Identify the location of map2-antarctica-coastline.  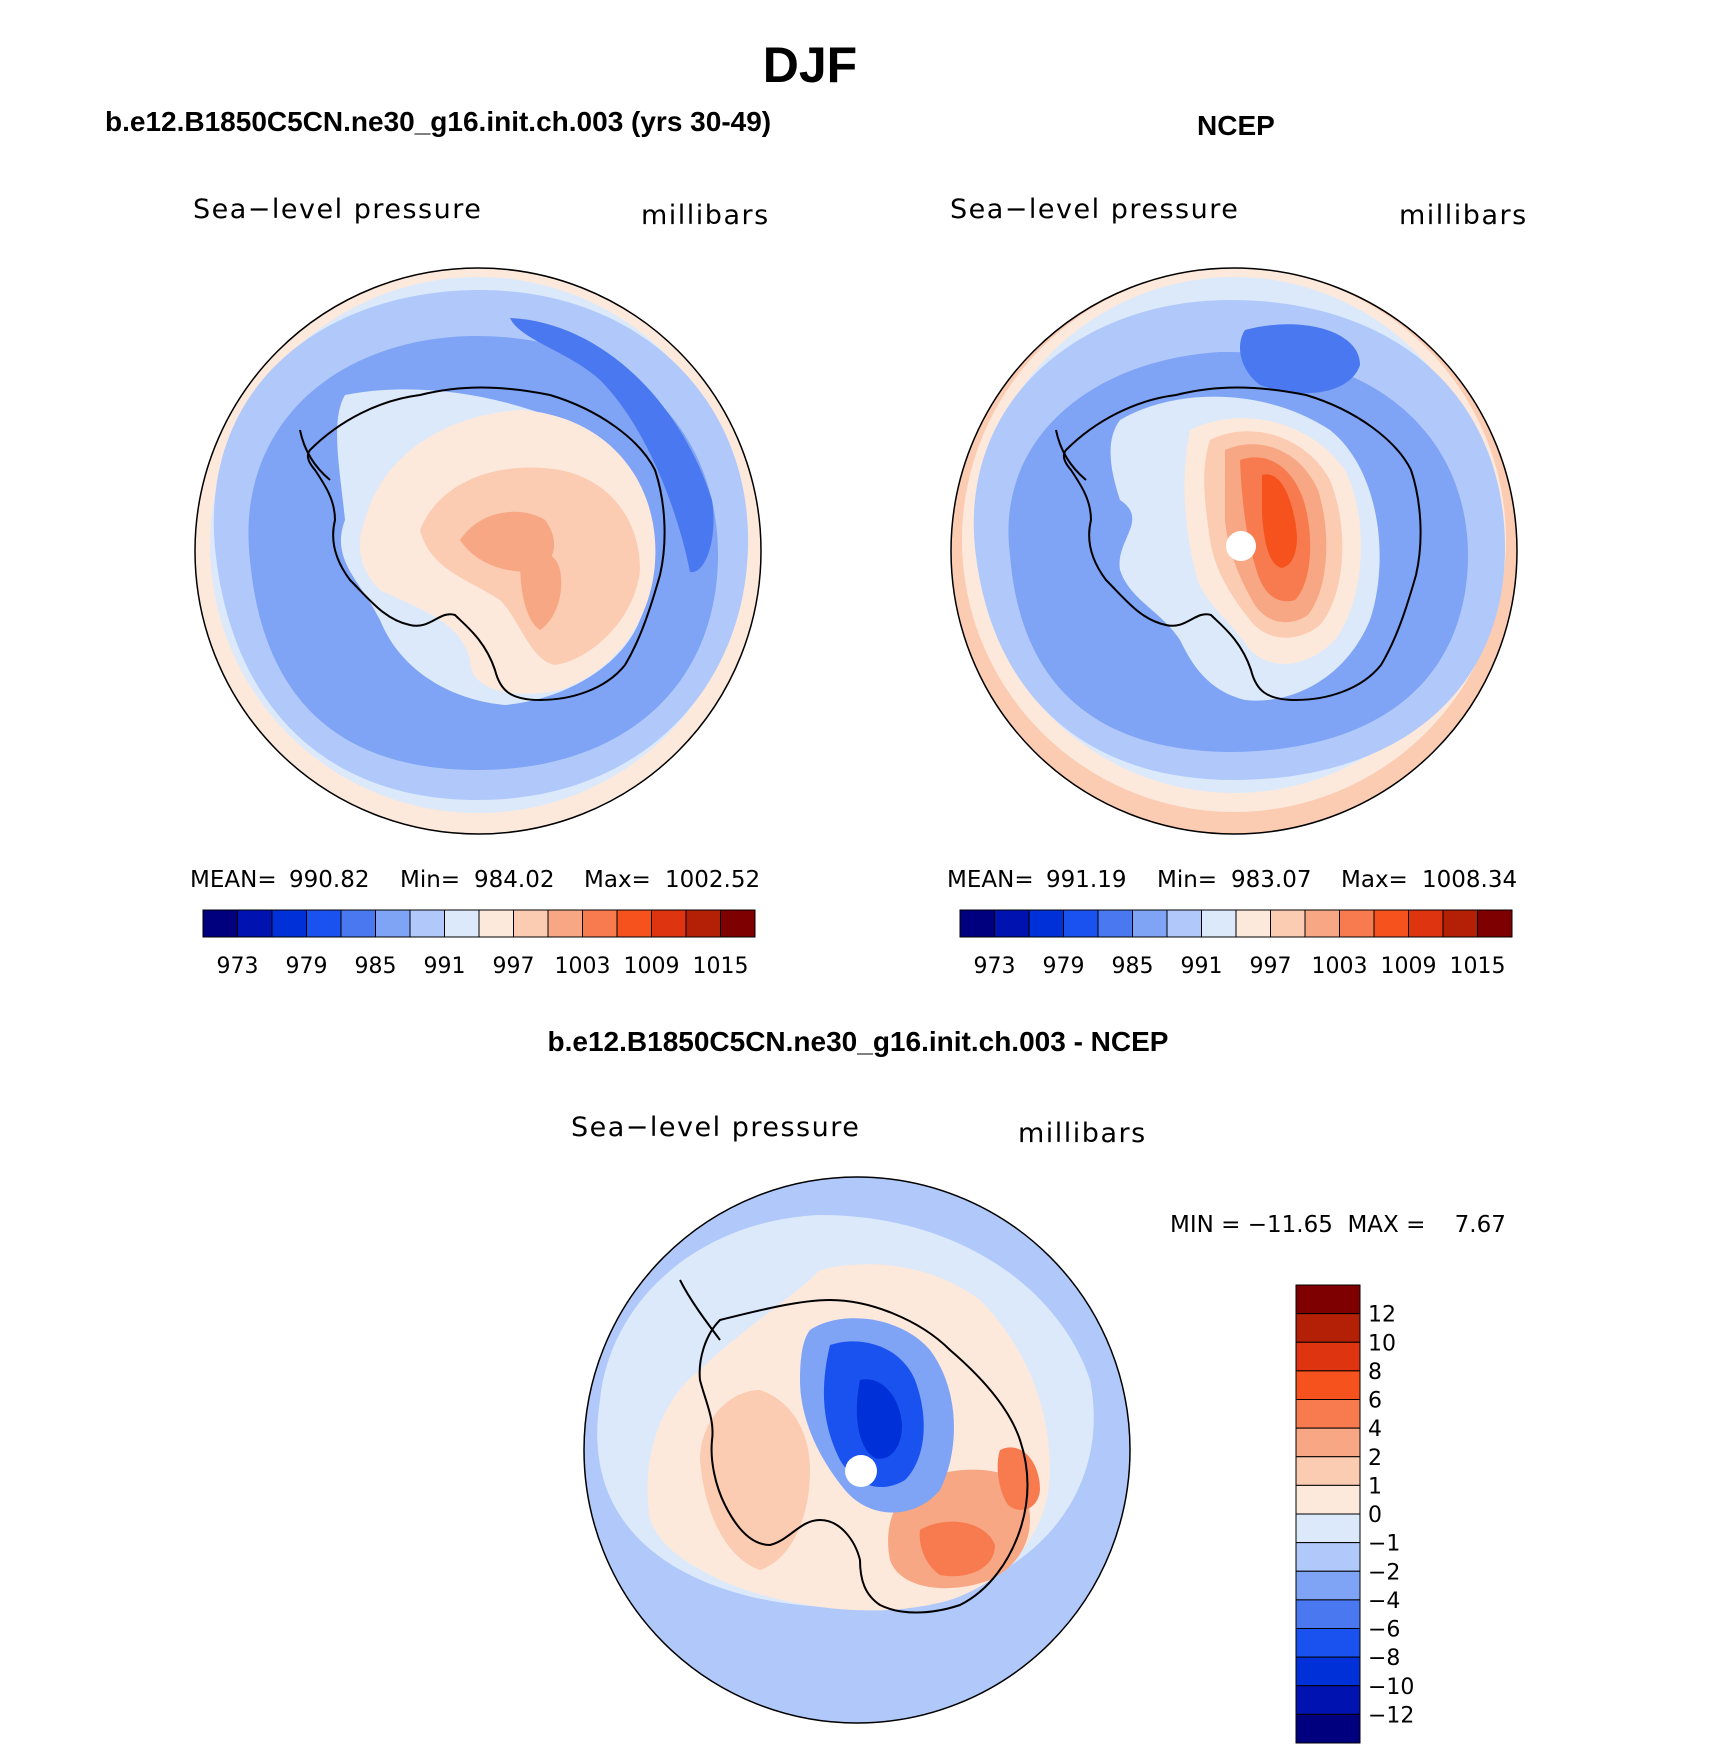
(1242, 544).